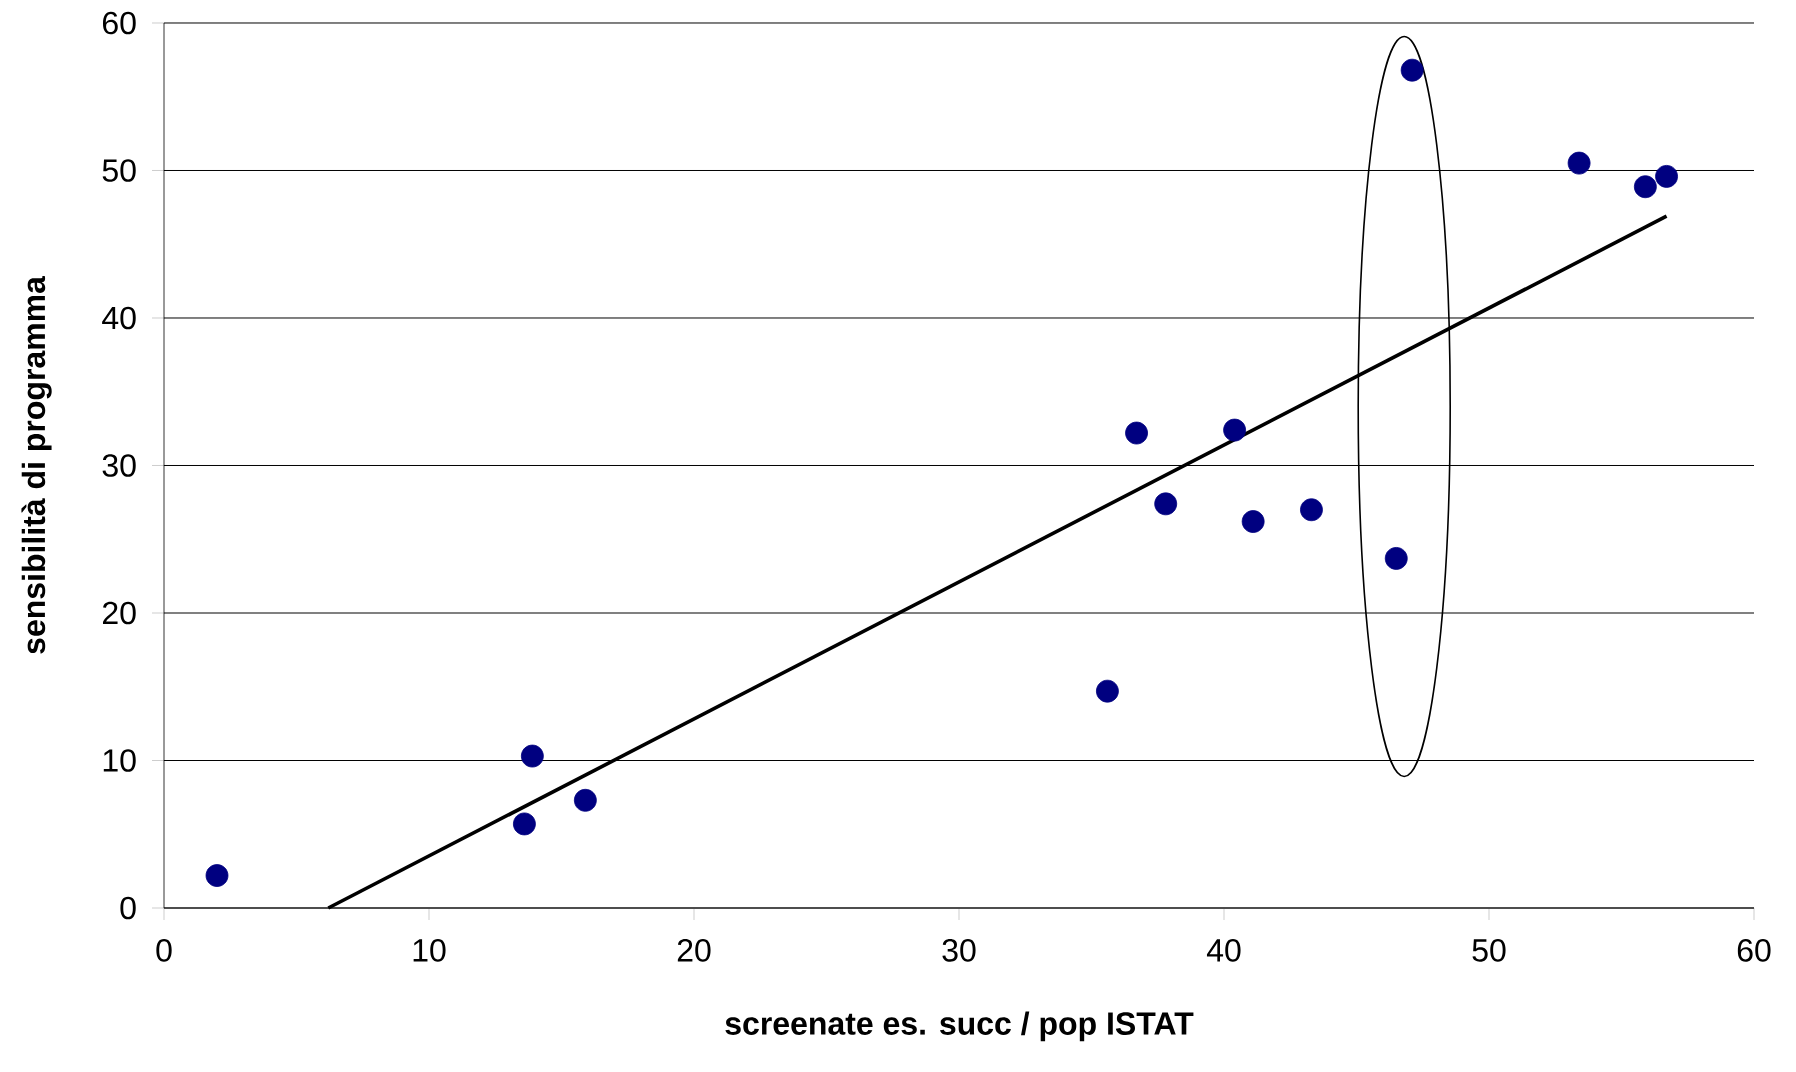 Image resolution: width=1796 pixels, height=1072 pixels. I want to click on x-tick-label: 20, so click(694, 950).